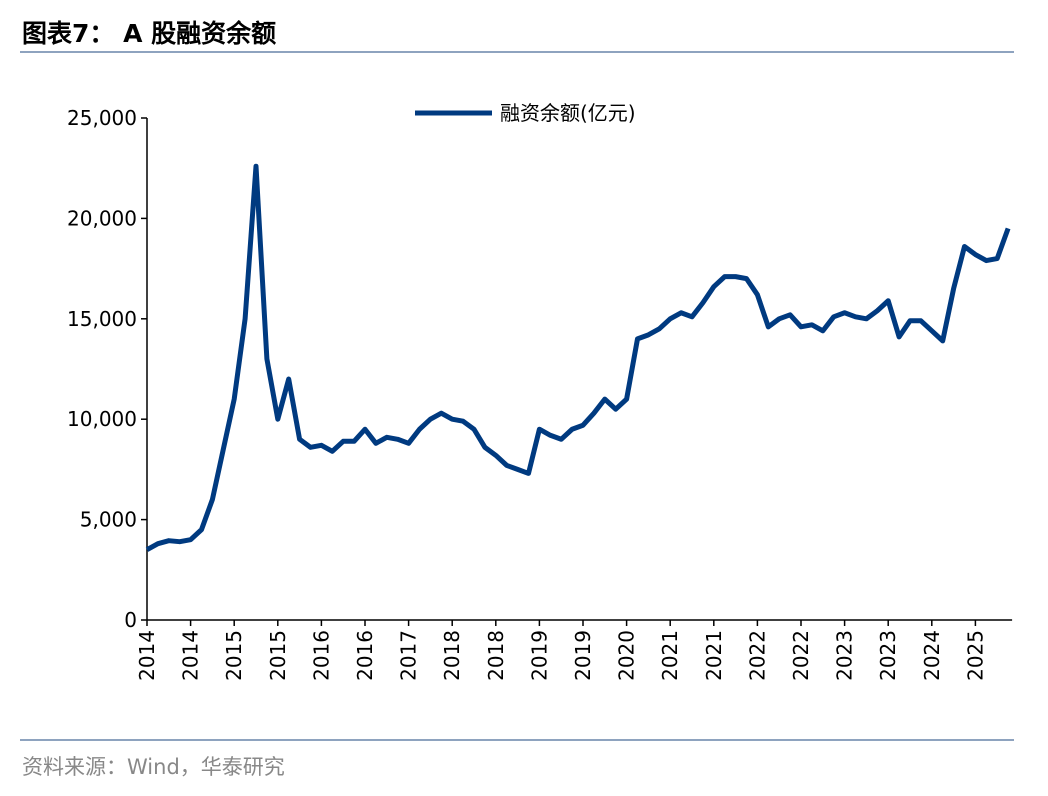 The image size is (1048, 796). I want to click on legend-label: 融资余额(亿元), so click(568, 113).